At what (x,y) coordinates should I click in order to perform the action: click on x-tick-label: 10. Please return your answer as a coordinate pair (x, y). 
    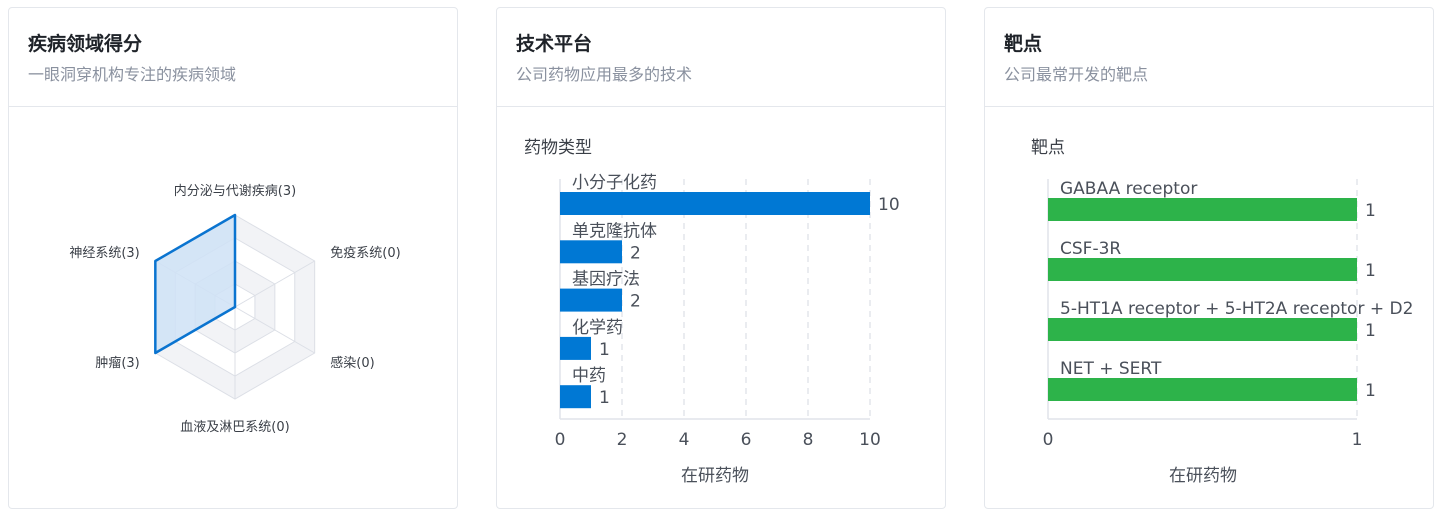
    Looking at the image, I should click on (870, 440).